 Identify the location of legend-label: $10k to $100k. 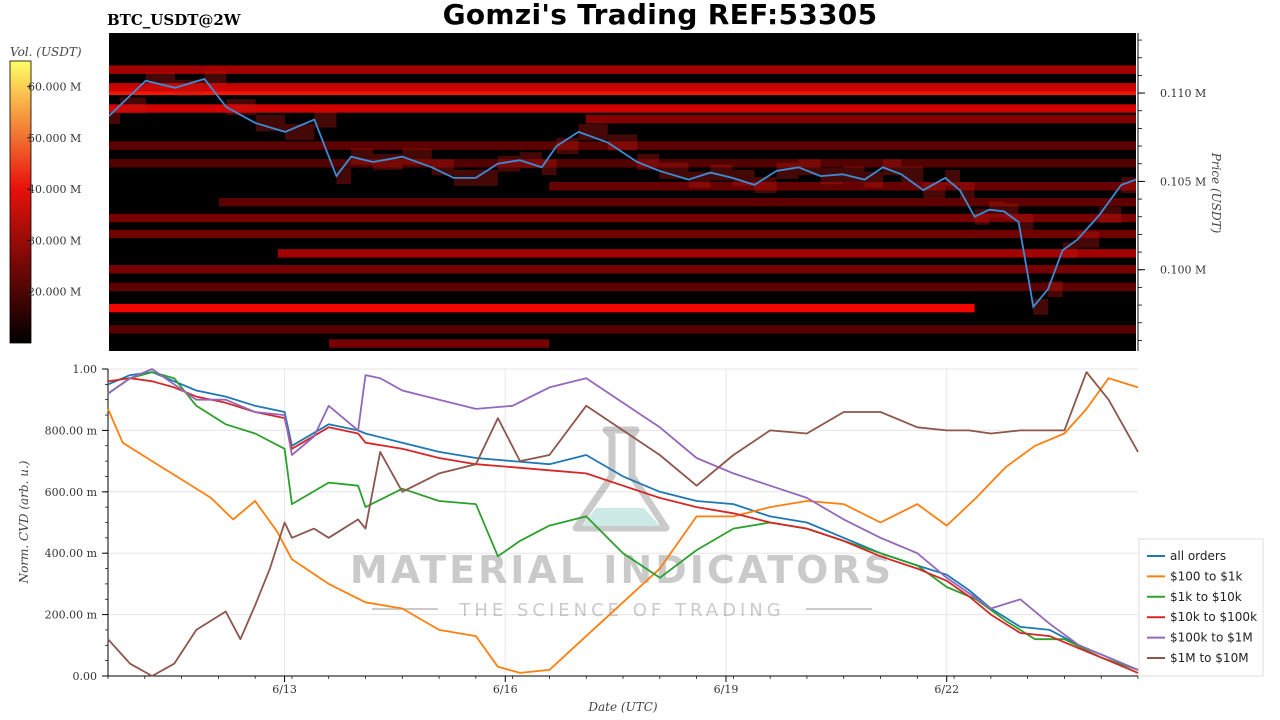
(1213, 617).